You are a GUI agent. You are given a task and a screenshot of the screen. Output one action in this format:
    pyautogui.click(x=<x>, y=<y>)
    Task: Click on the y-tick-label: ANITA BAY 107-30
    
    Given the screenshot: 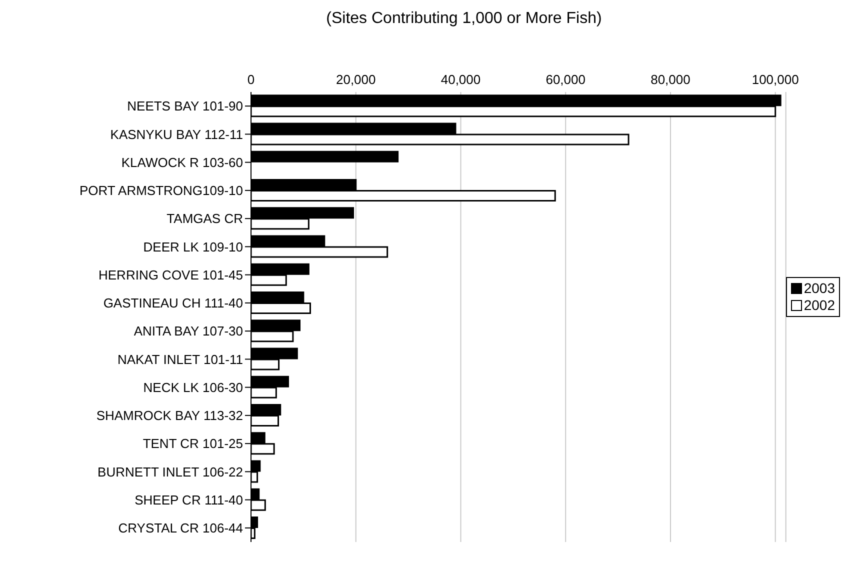 What is the action you would take?
    pyautogui.click(x=188, y=331)
    